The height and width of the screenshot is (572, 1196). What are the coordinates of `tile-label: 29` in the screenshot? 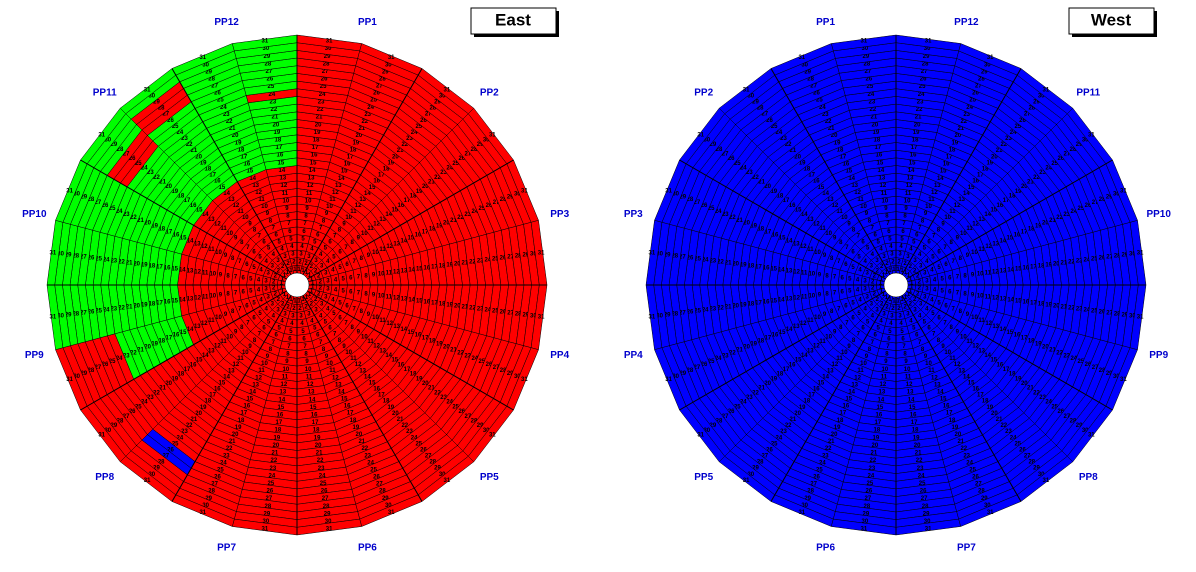 It's located at (1124, 316).